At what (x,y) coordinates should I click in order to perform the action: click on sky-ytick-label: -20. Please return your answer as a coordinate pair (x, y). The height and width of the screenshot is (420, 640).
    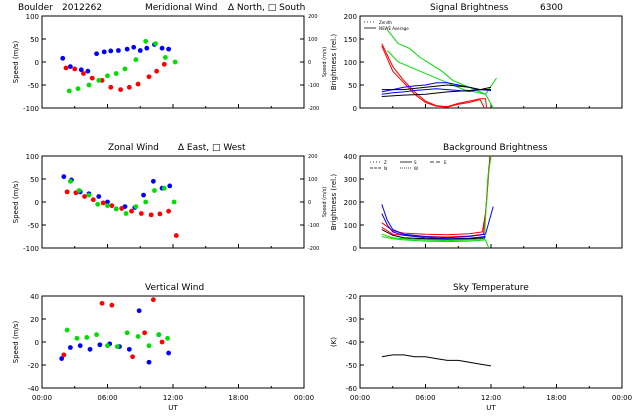
    Looking at the image, I should click on (351, 297).